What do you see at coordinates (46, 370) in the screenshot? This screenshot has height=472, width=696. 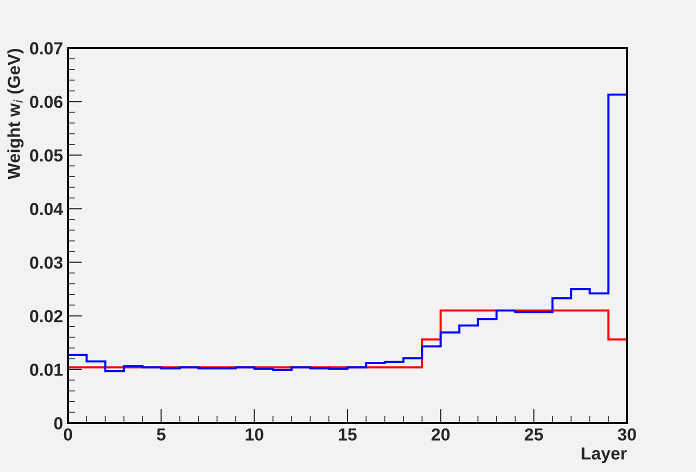 I see `y-tick-label: 0.01` at bounding box center [46, 370].